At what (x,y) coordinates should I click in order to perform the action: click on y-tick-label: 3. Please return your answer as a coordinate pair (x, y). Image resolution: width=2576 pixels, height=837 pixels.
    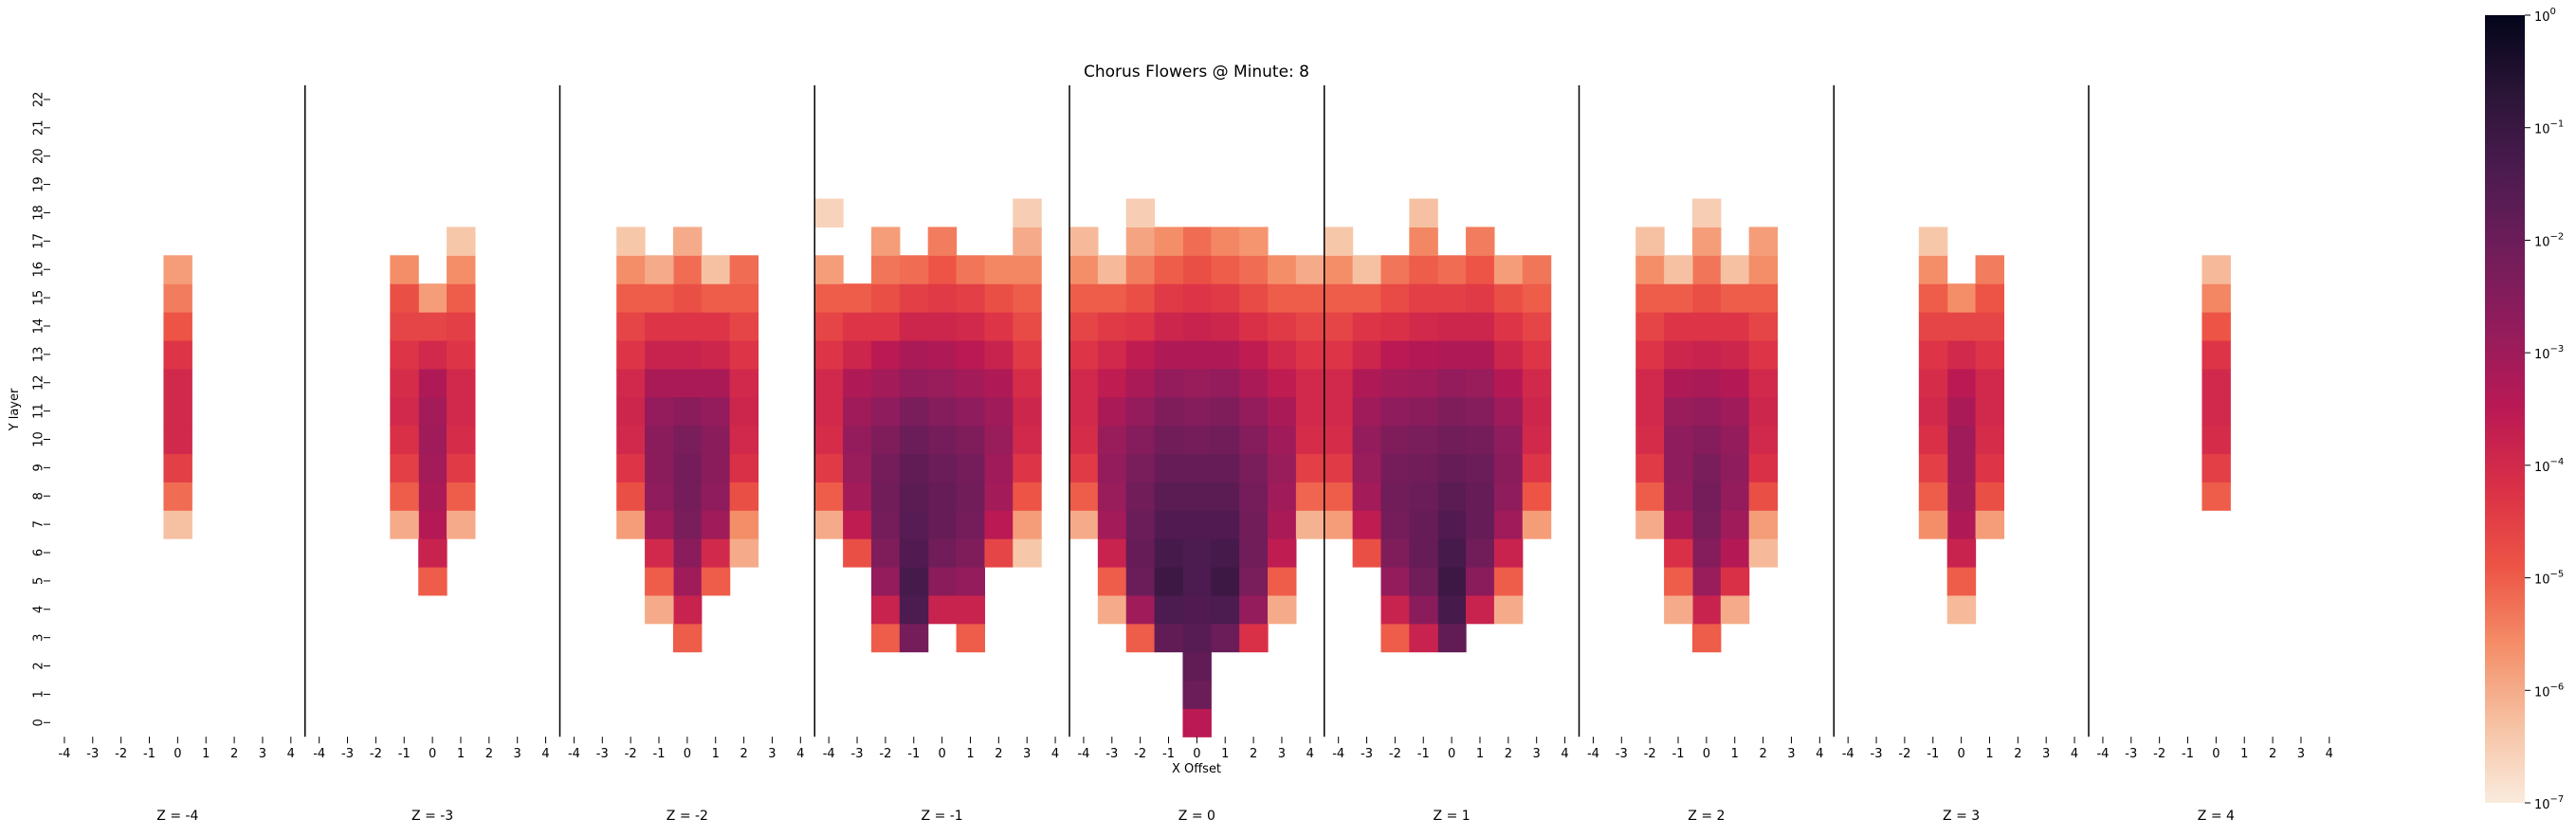
    Looking at the image, I should click on (39, 638).